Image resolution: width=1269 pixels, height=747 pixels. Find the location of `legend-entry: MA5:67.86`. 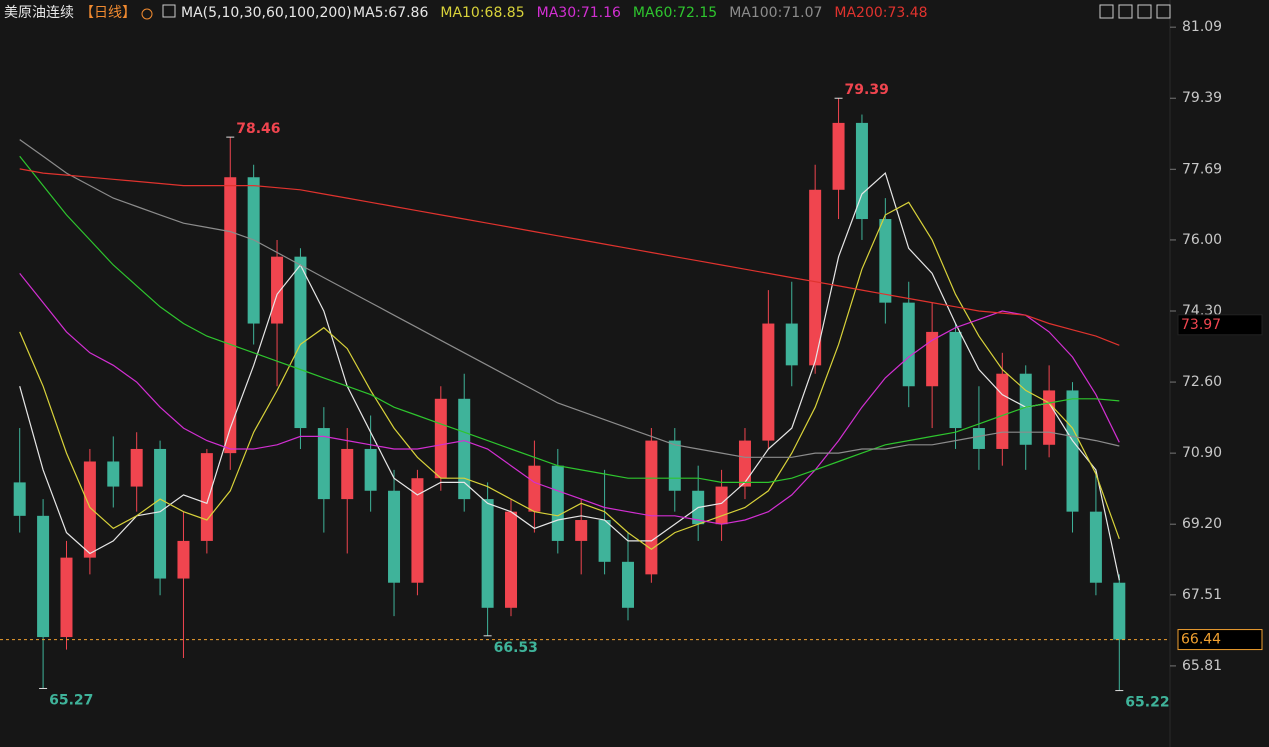

legend-entry: MA5:67.86 is located at coordinates (390, 13).